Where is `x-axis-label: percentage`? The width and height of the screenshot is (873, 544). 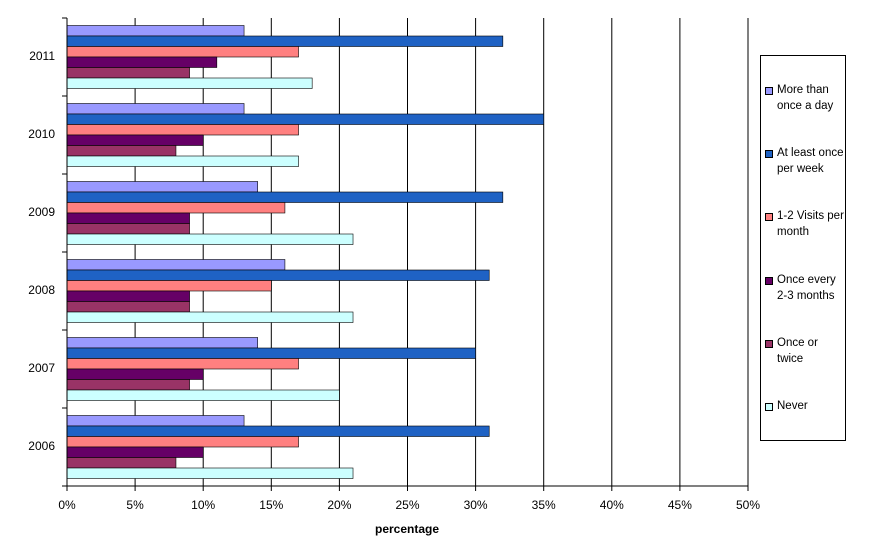
x-axis-label: percentage is located at coordinates (407, 529).